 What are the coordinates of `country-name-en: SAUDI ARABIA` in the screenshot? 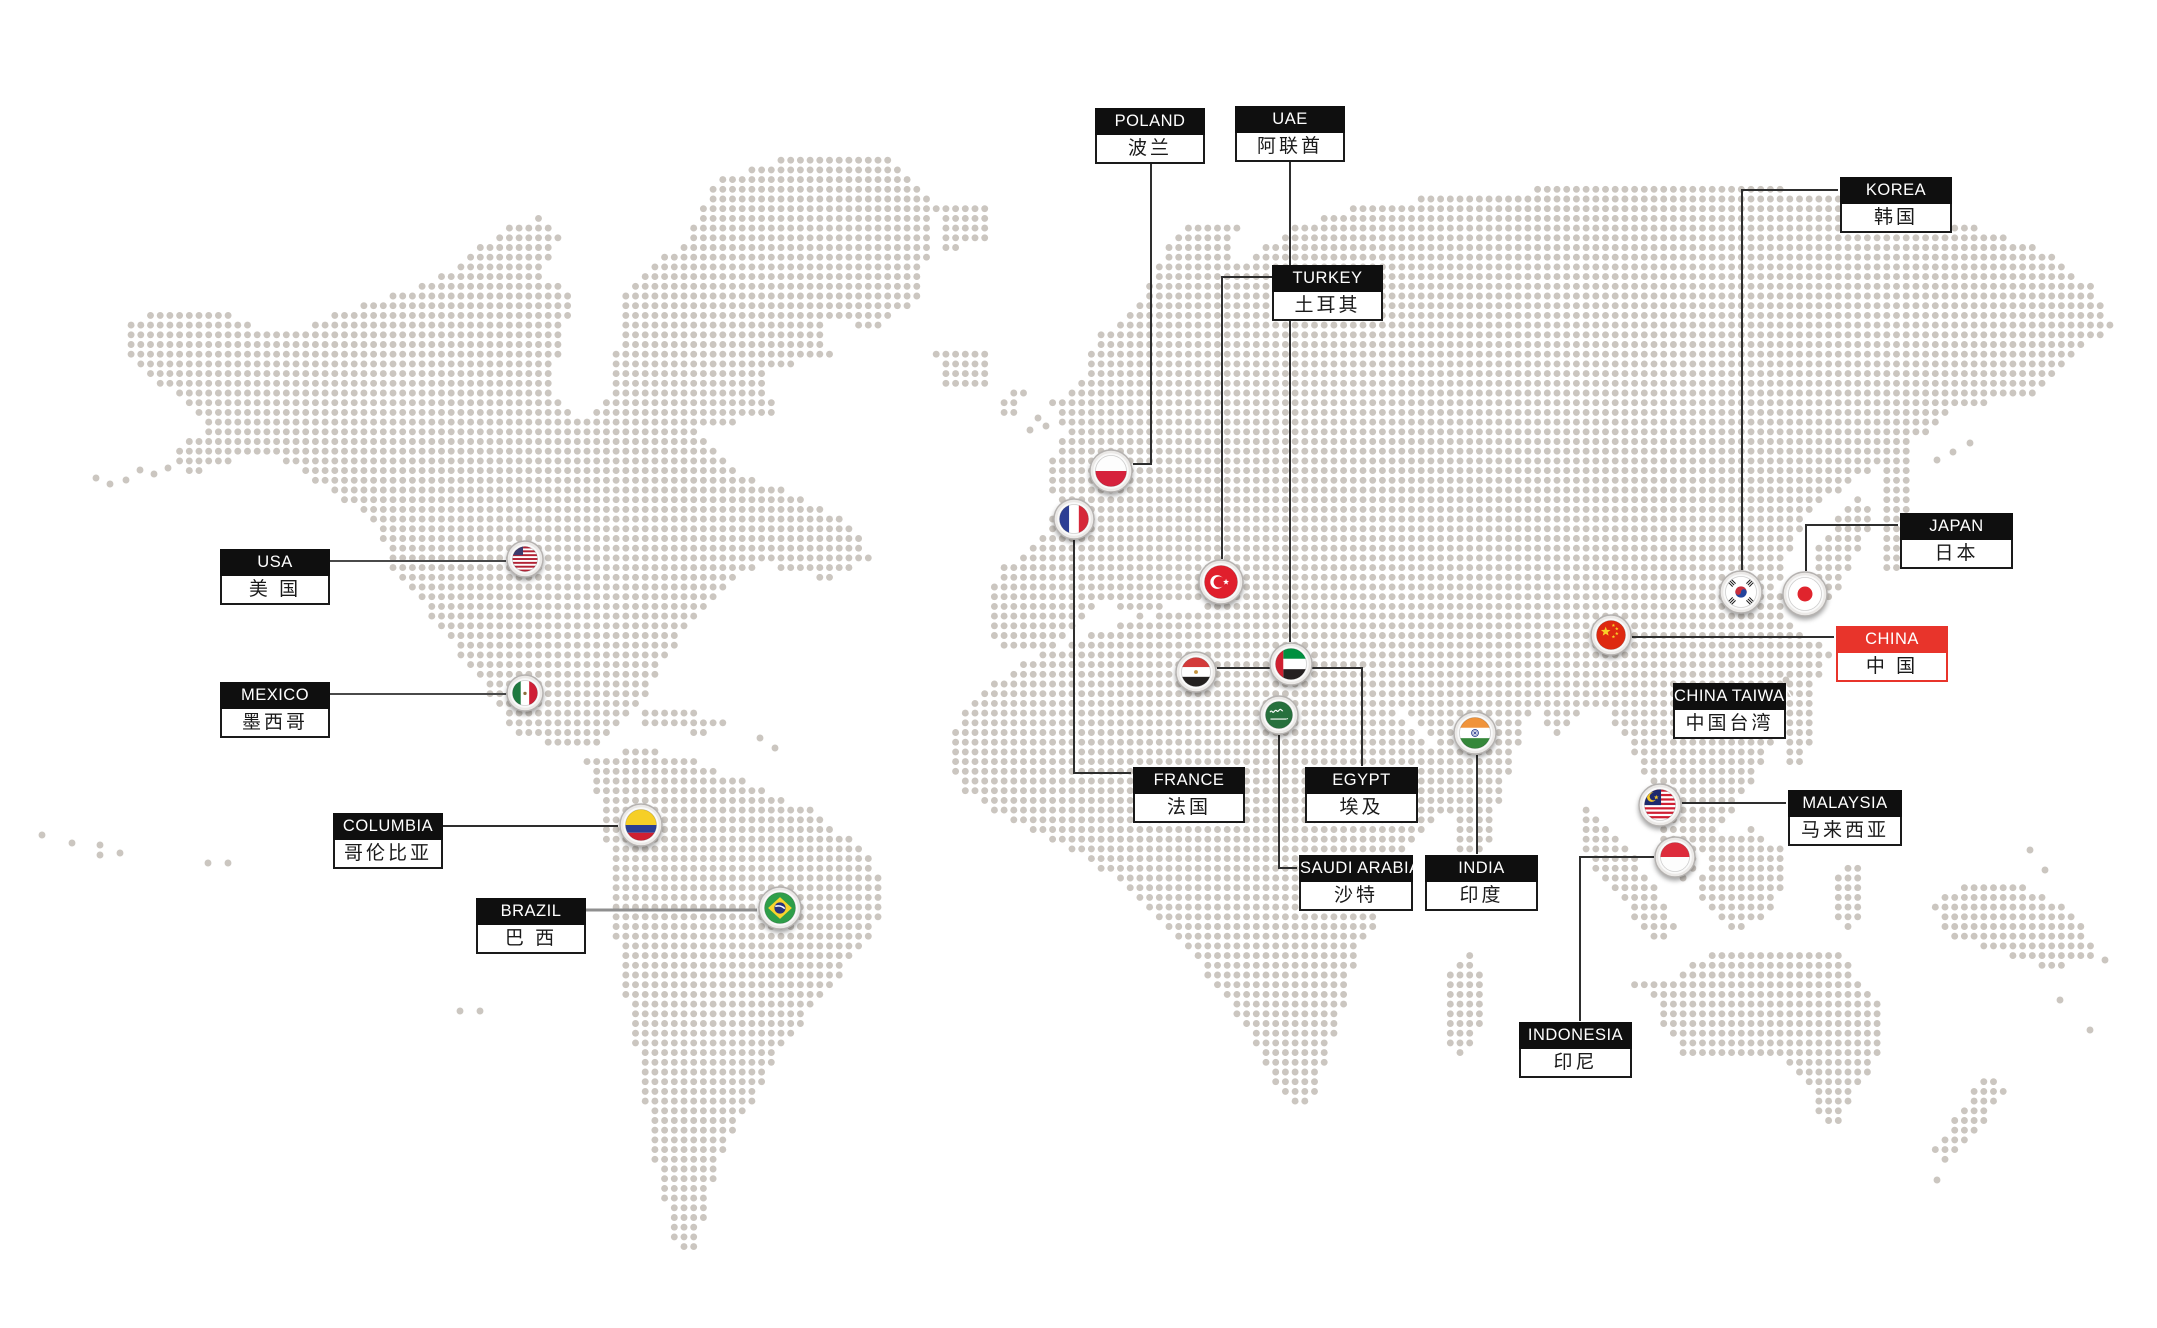 It's located at (1359, 868).